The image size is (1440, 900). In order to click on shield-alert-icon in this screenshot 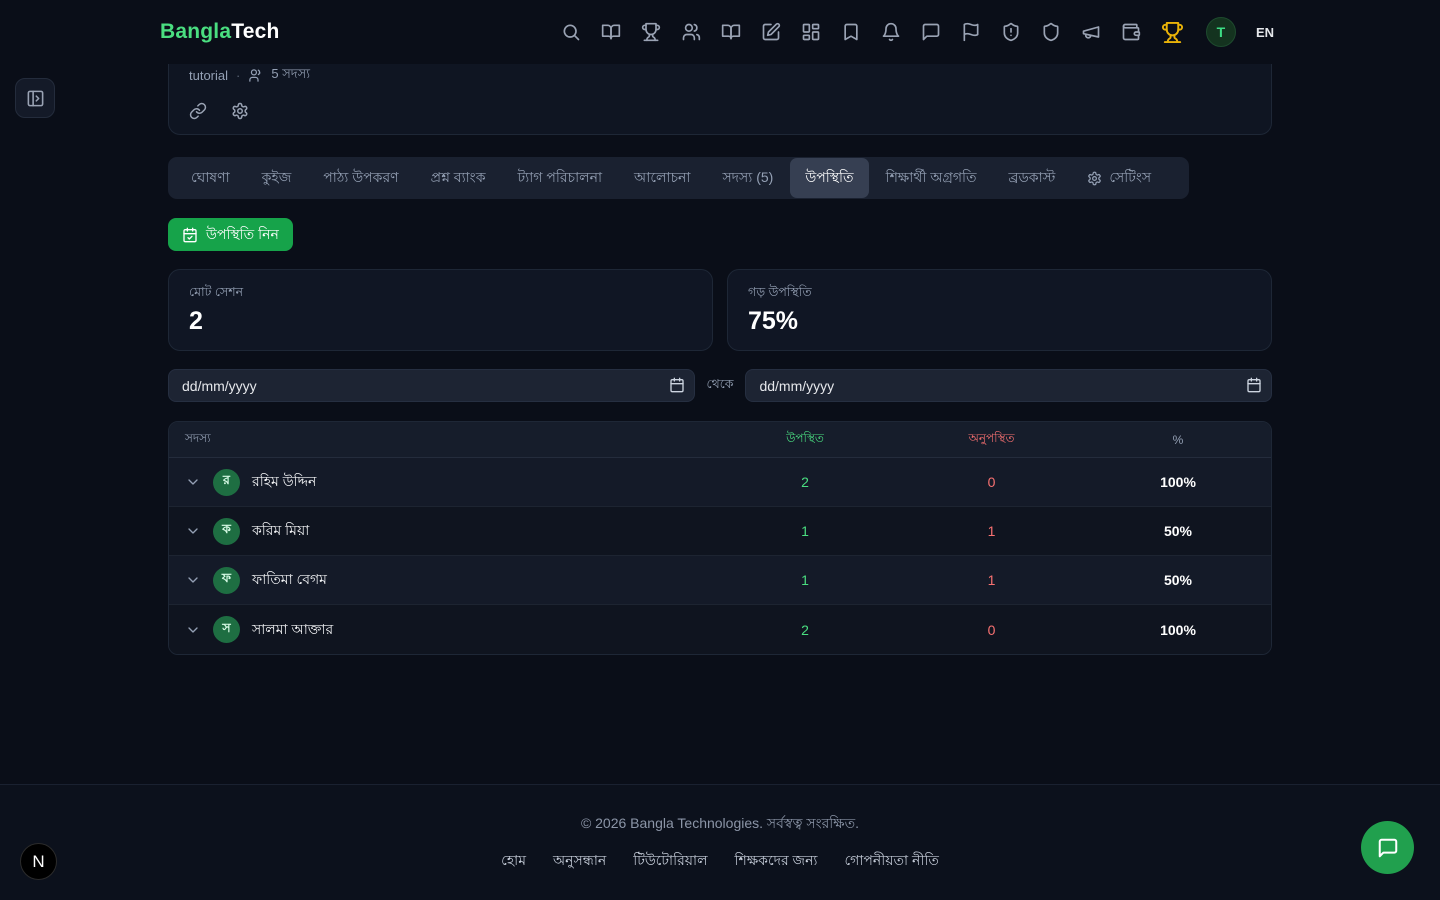, I will do `click(1011, 32)`.